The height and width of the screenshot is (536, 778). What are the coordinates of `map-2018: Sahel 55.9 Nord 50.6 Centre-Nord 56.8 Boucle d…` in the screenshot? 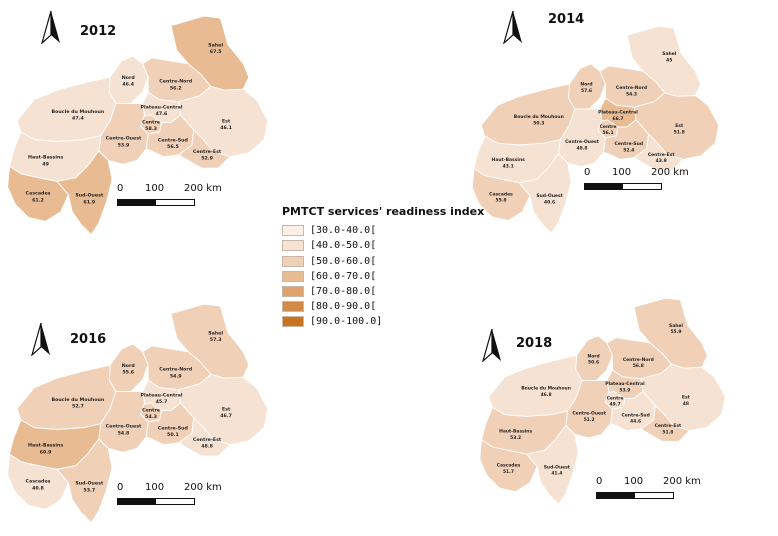 It's located at (607, 398).